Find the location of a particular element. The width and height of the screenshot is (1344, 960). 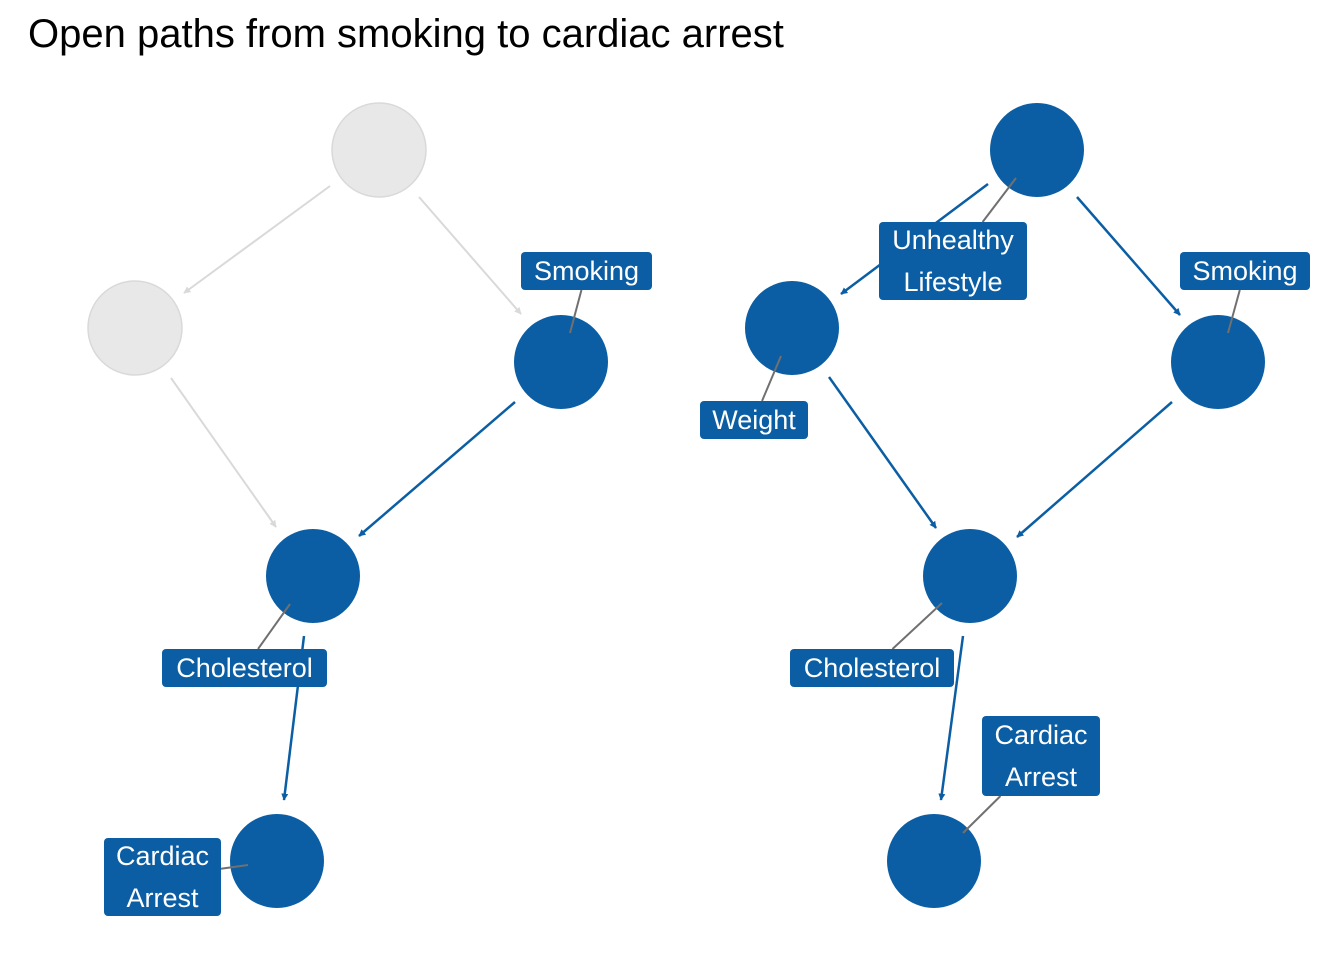

edge-left-u-to-w is located at coordinates (257, 239).